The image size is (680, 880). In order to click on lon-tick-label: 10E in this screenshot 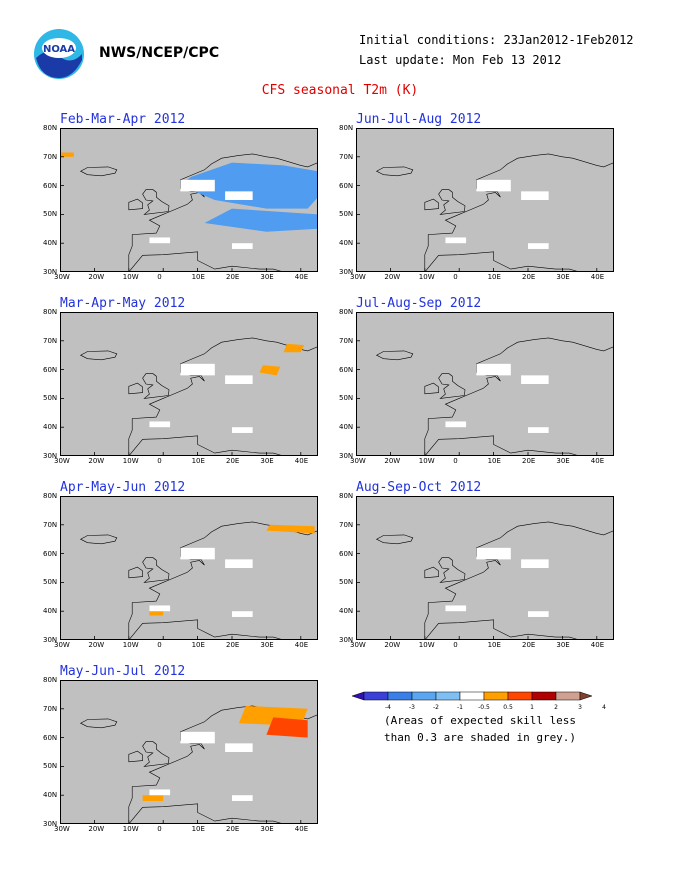, I will do `click(198, 829)`.